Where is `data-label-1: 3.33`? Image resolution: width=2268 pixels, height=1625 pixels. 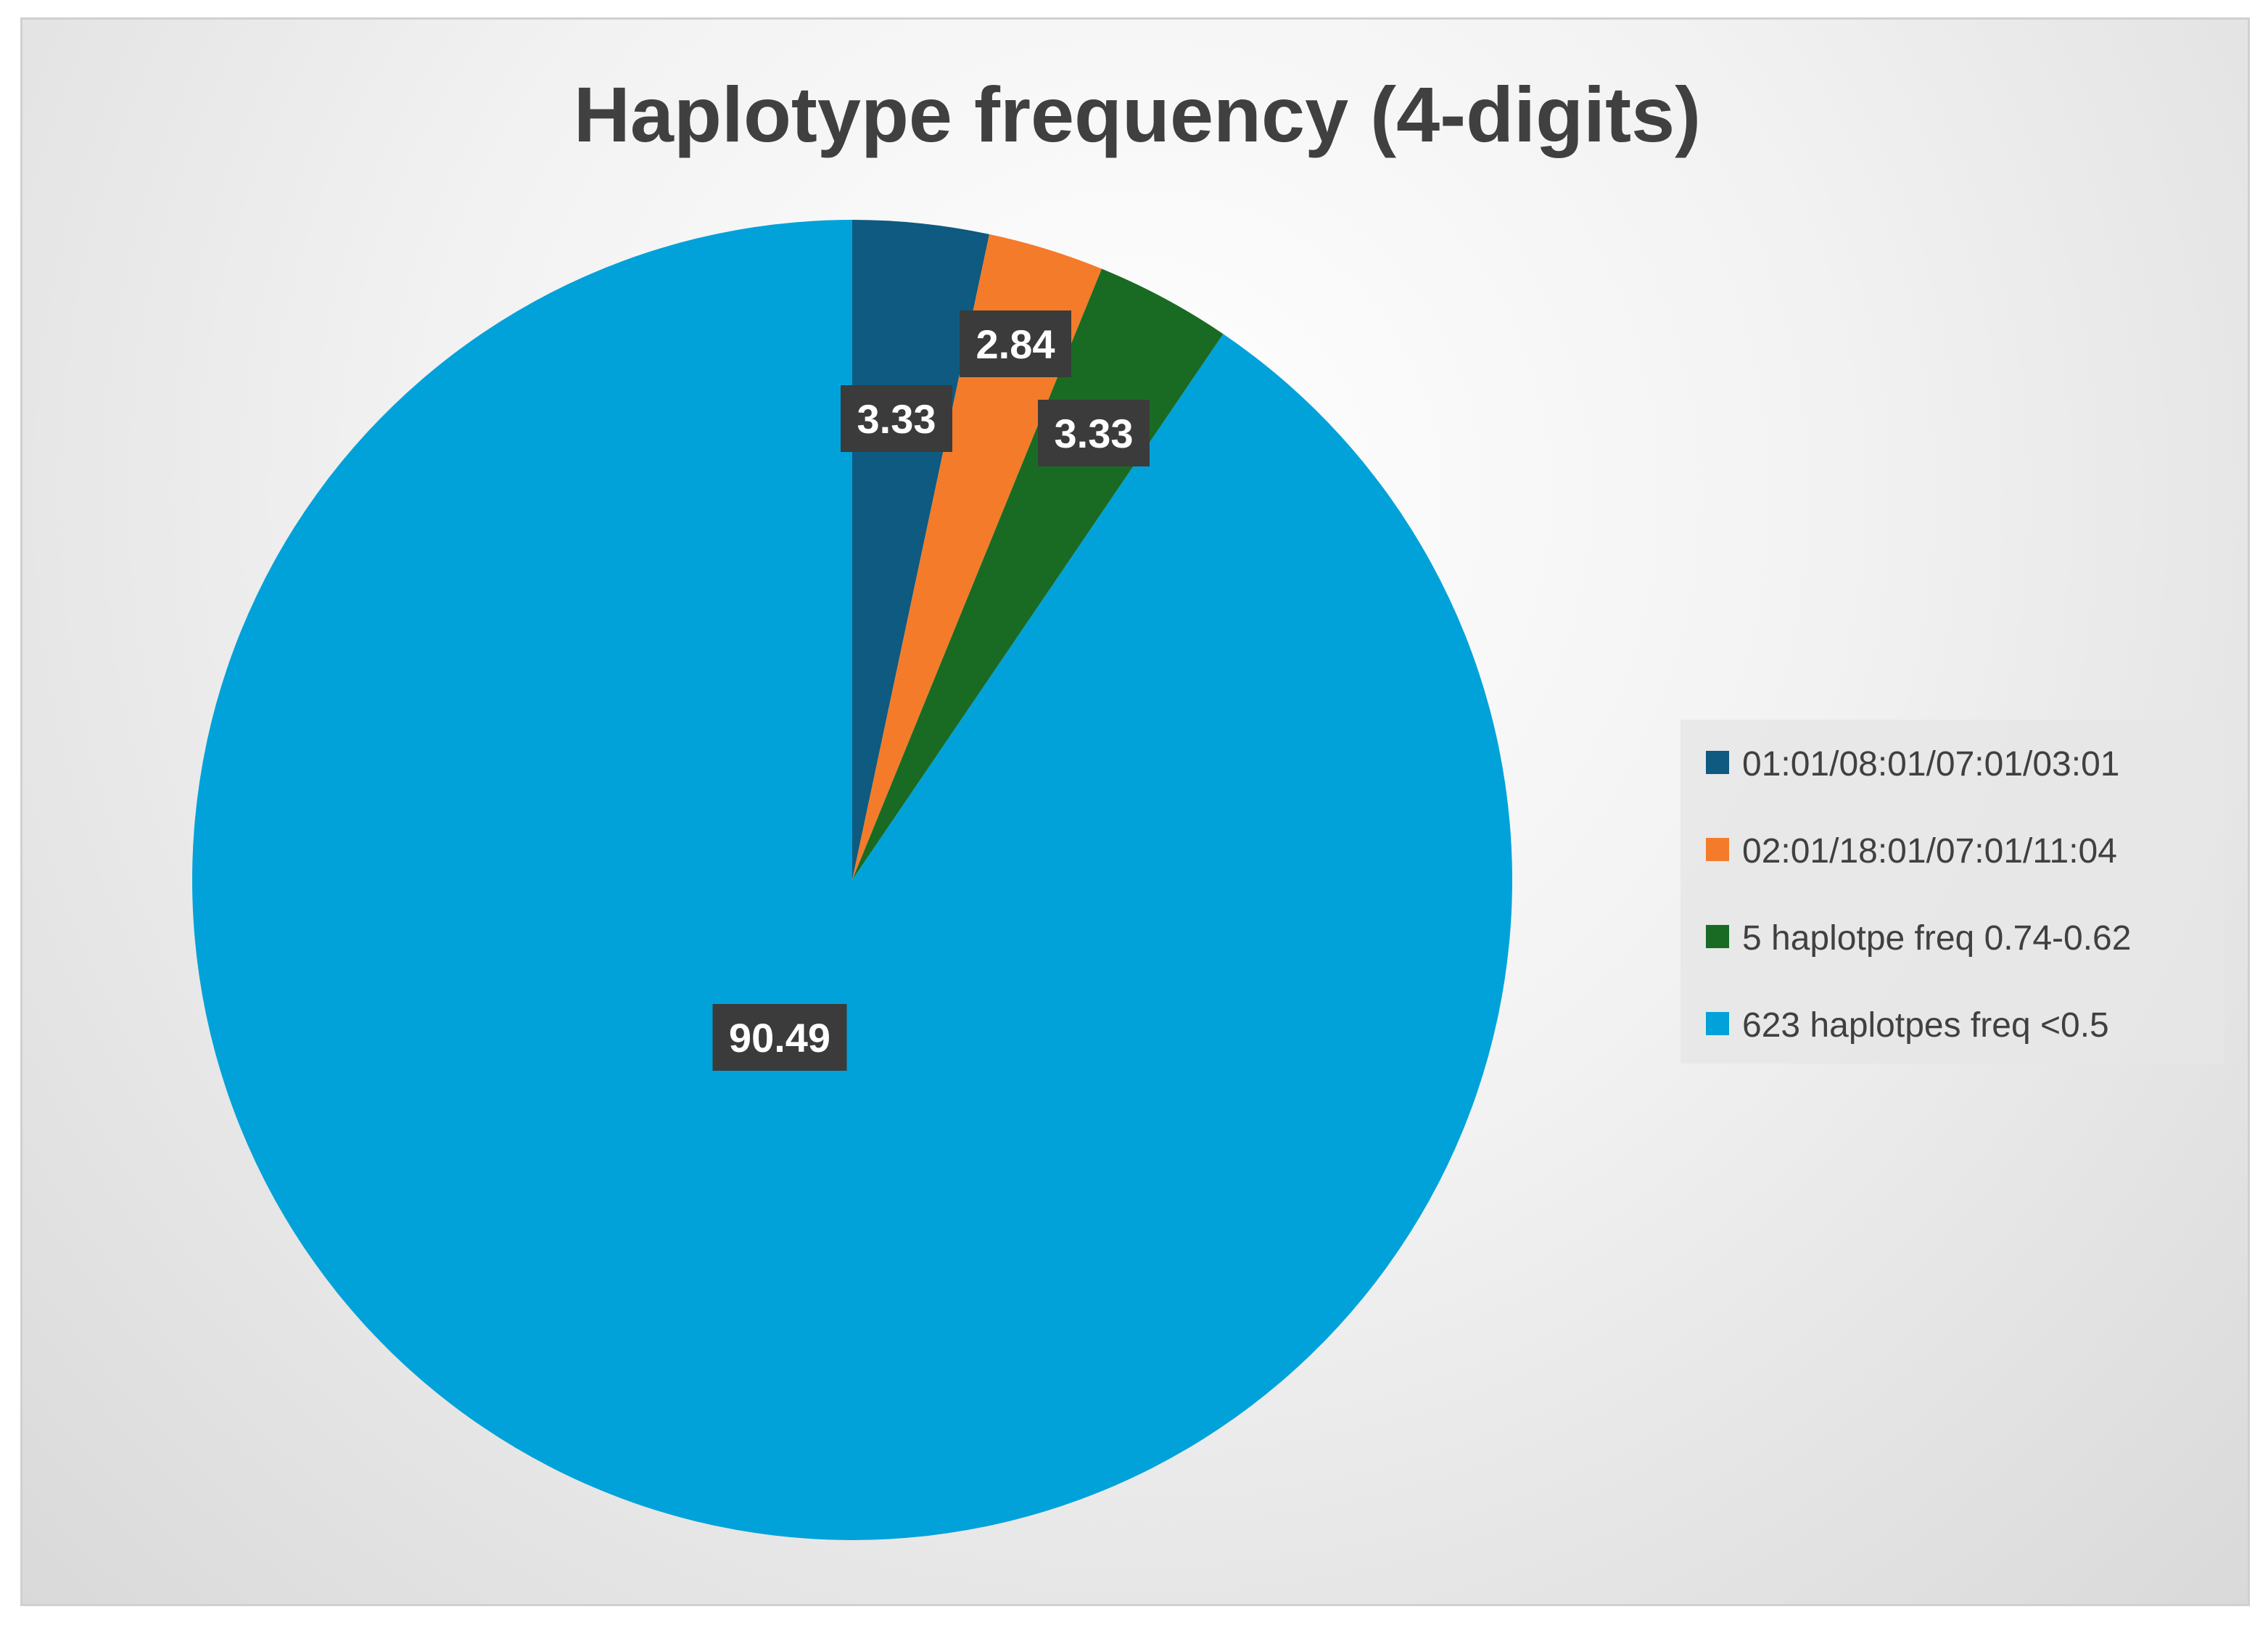 data-label-1: 3.33 is located at coordinates (896, 418).